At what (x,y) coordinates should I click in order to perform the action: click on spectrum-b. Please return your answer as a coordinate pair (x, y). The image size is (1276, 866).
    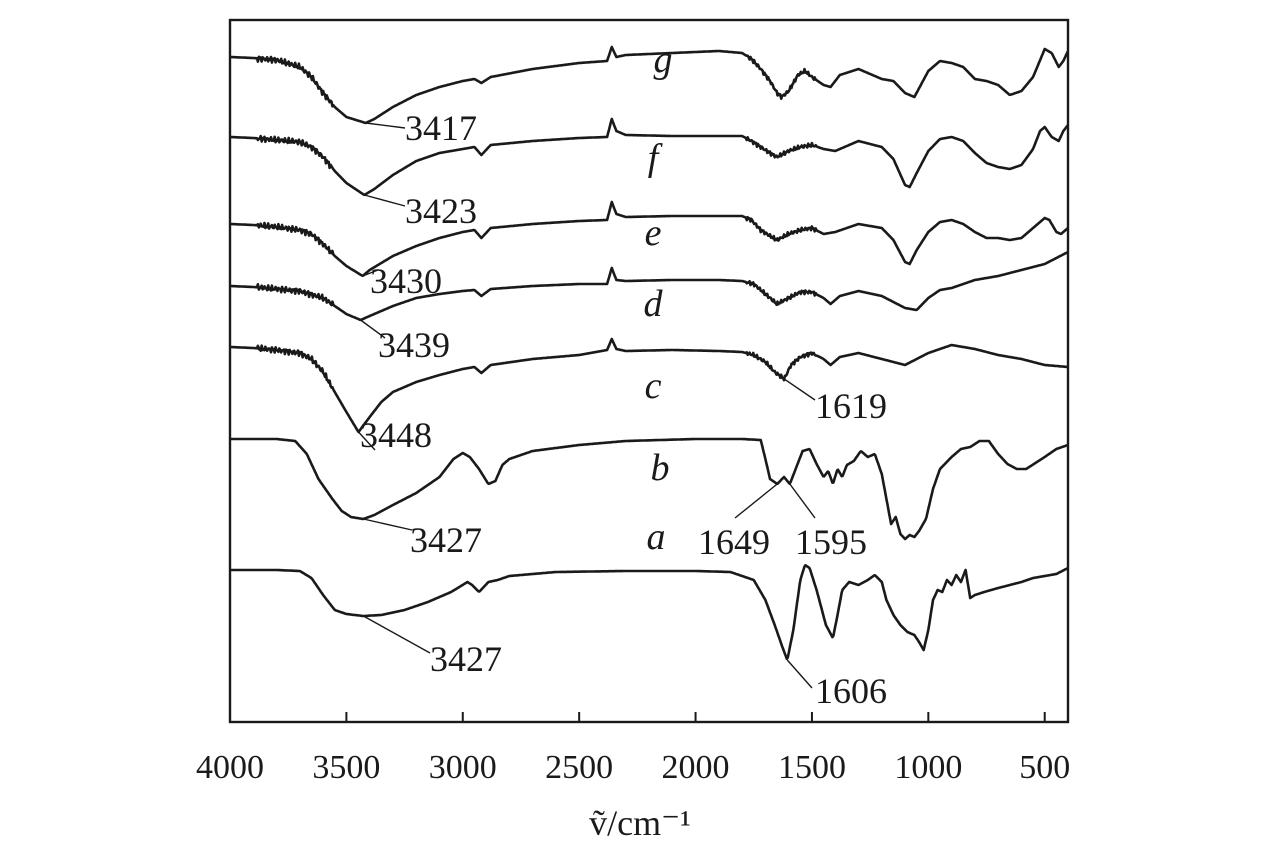
    Looking at the image, I should click on (649, 489).